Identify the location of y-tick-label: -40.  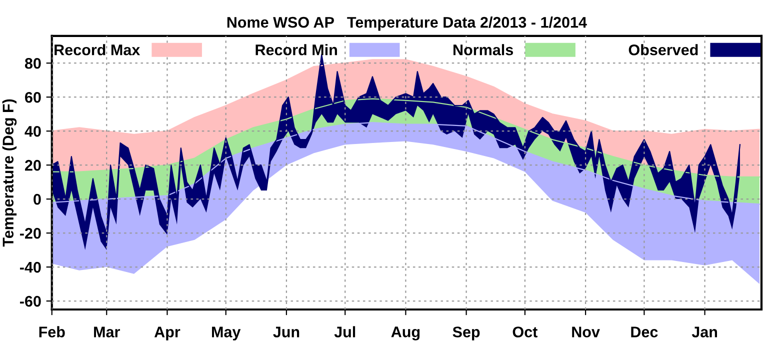
(30, 267).